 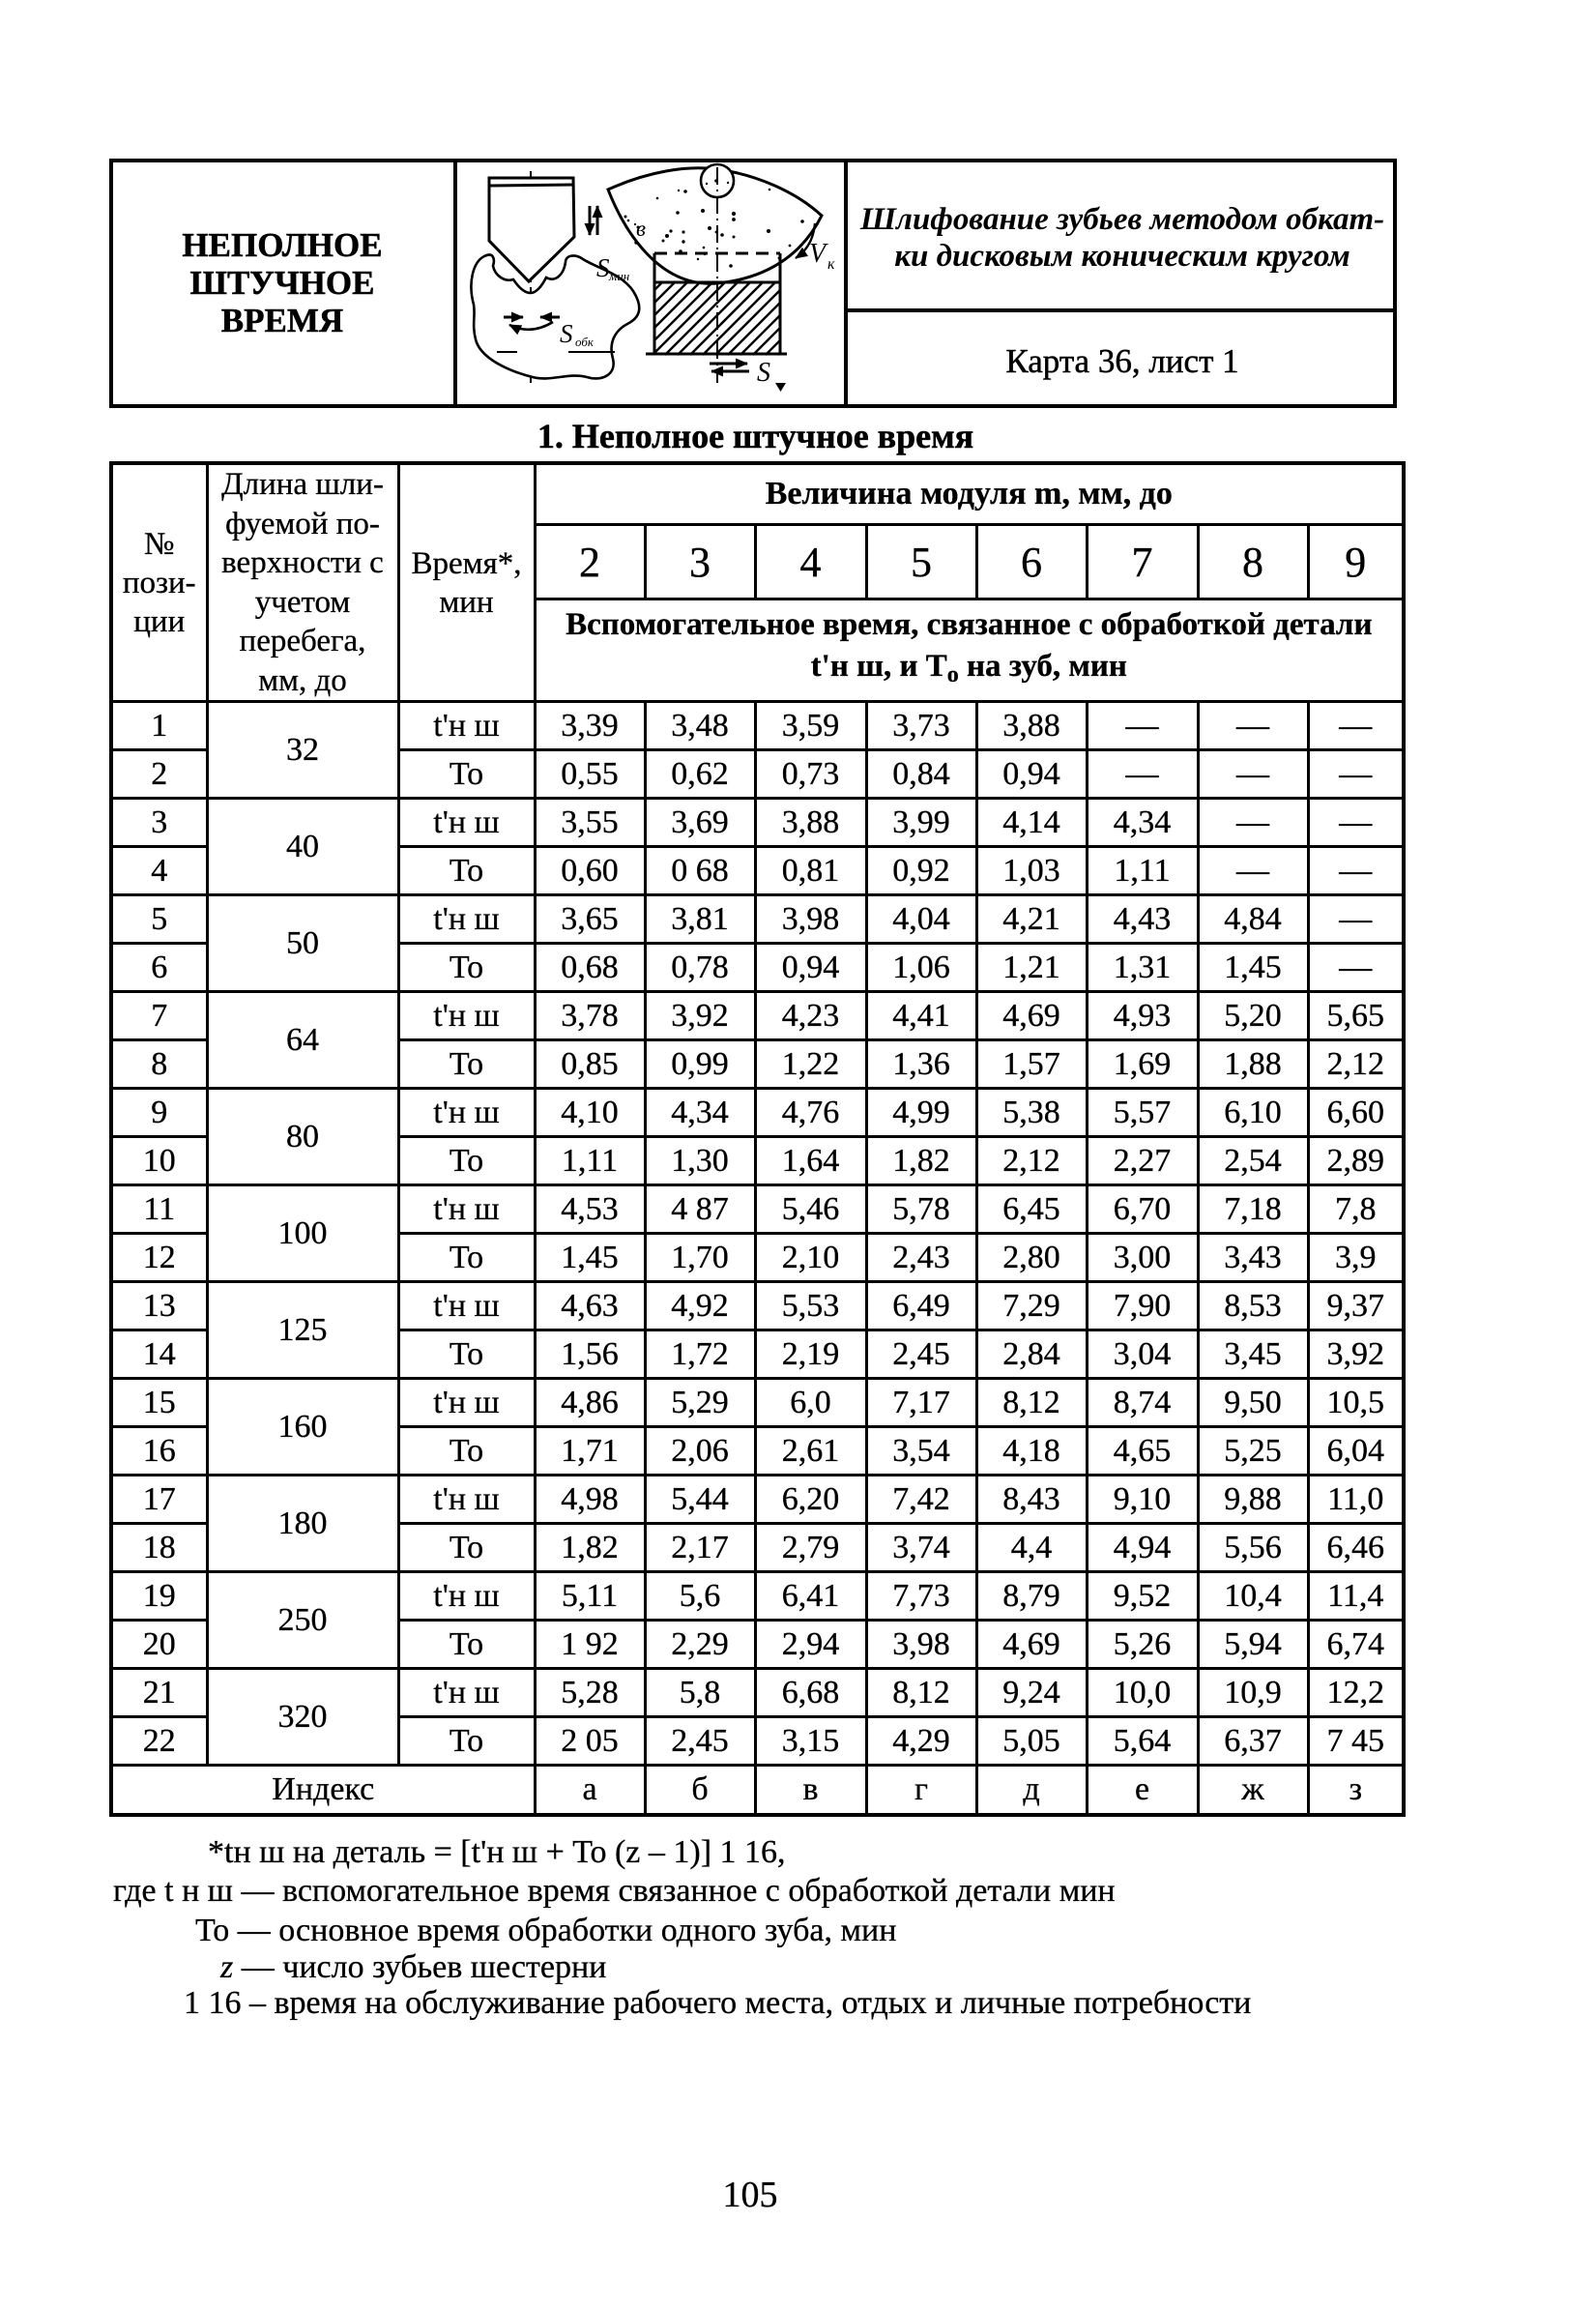 What do you see at coordinates (585, 342) in the screenshot?
I see `svg-text: обк` at bounding box center [585, 342].